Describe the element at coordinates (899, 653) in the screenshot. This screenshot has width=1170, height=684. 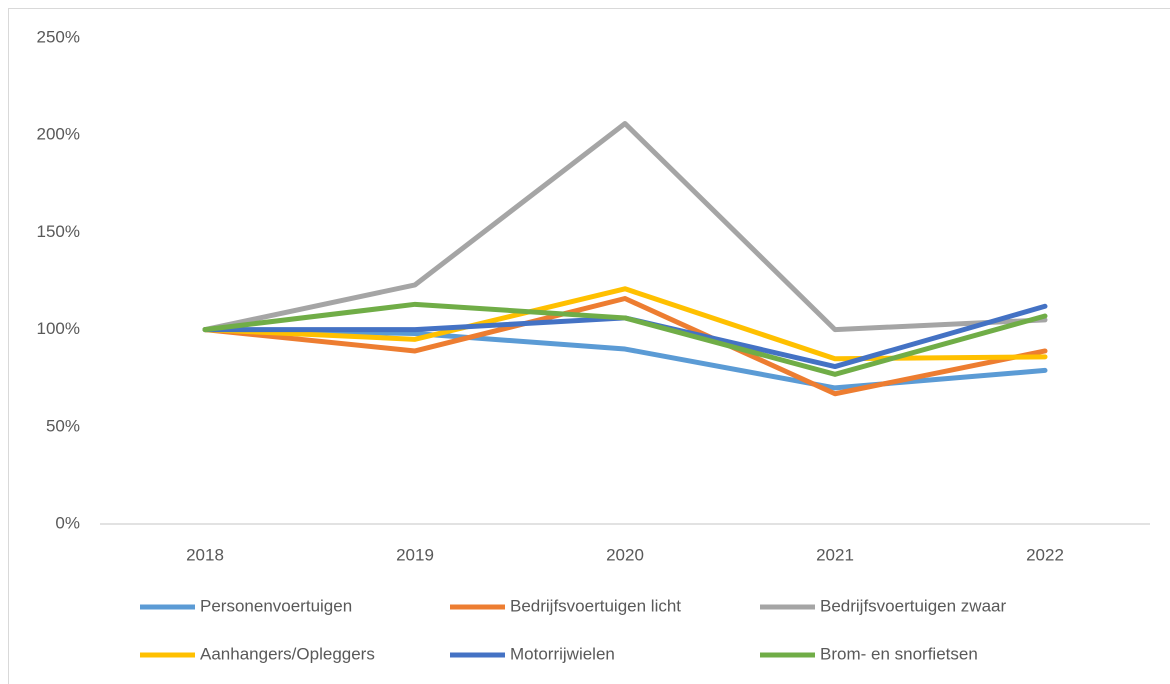
I see `legend-label: Brom- en snorfietsen` at that location.